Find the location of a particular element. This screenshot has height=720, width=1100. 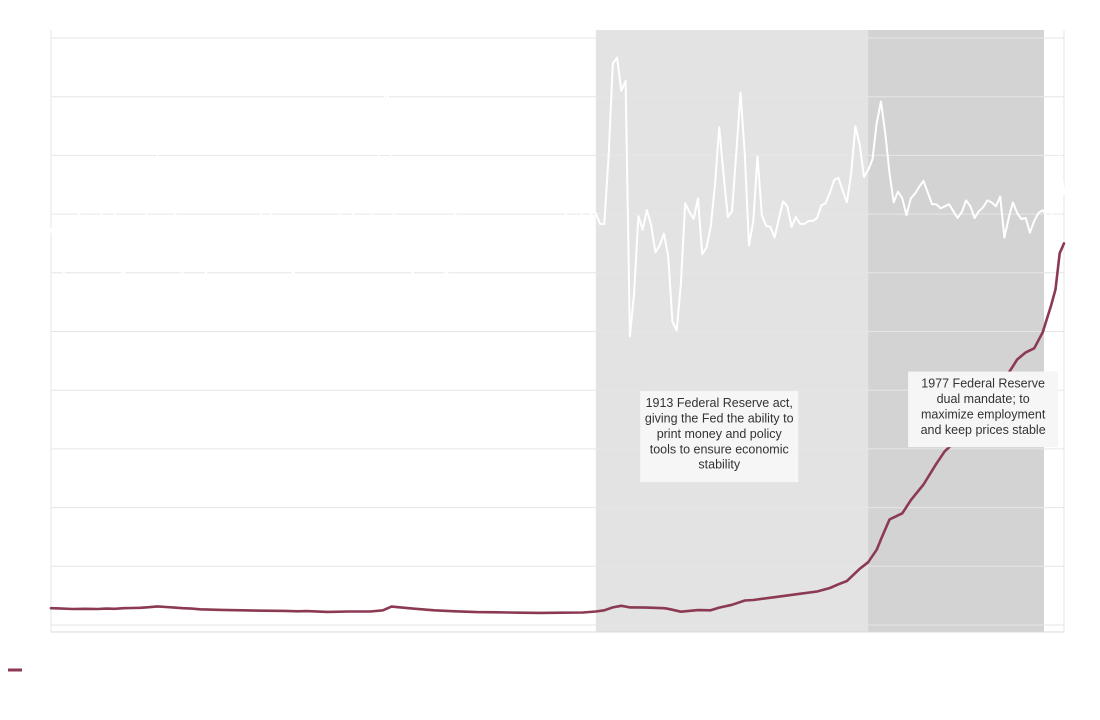

annotation-text-line: stability is located at coordinates (719, 465).